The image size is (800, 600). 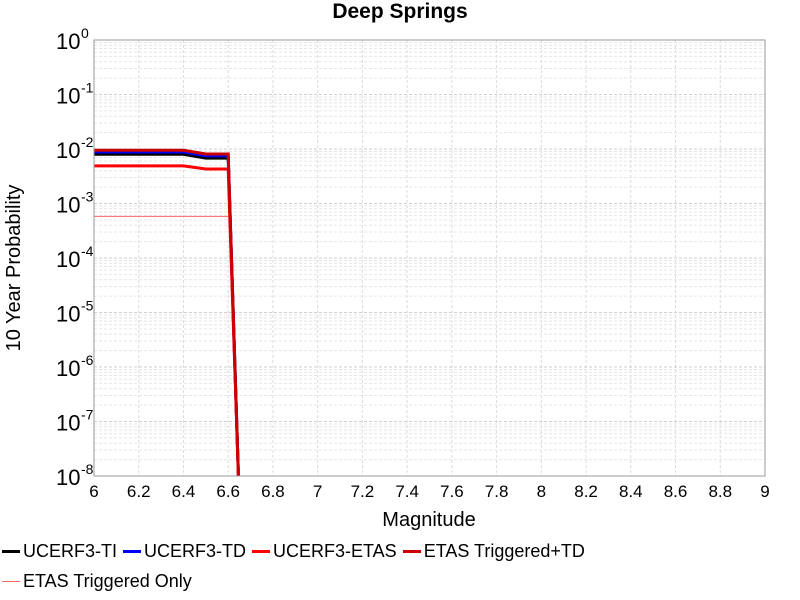 I want to click on y-tick-exponent: -6, so click(x=87, y=360).